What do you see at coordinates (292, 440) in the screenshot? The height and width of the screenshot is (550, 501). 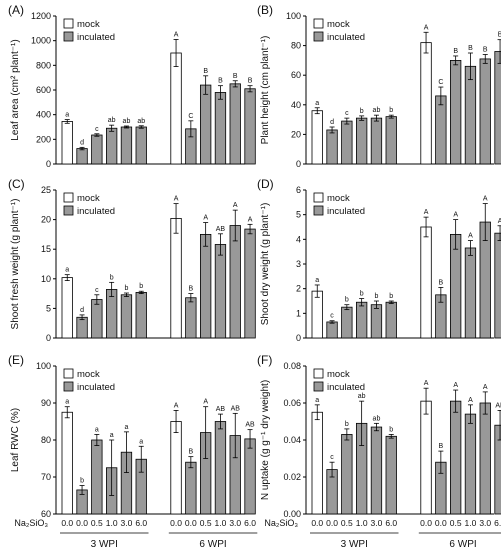 I see `y-tick-label: 0.04` at bounding box center [292, 440].